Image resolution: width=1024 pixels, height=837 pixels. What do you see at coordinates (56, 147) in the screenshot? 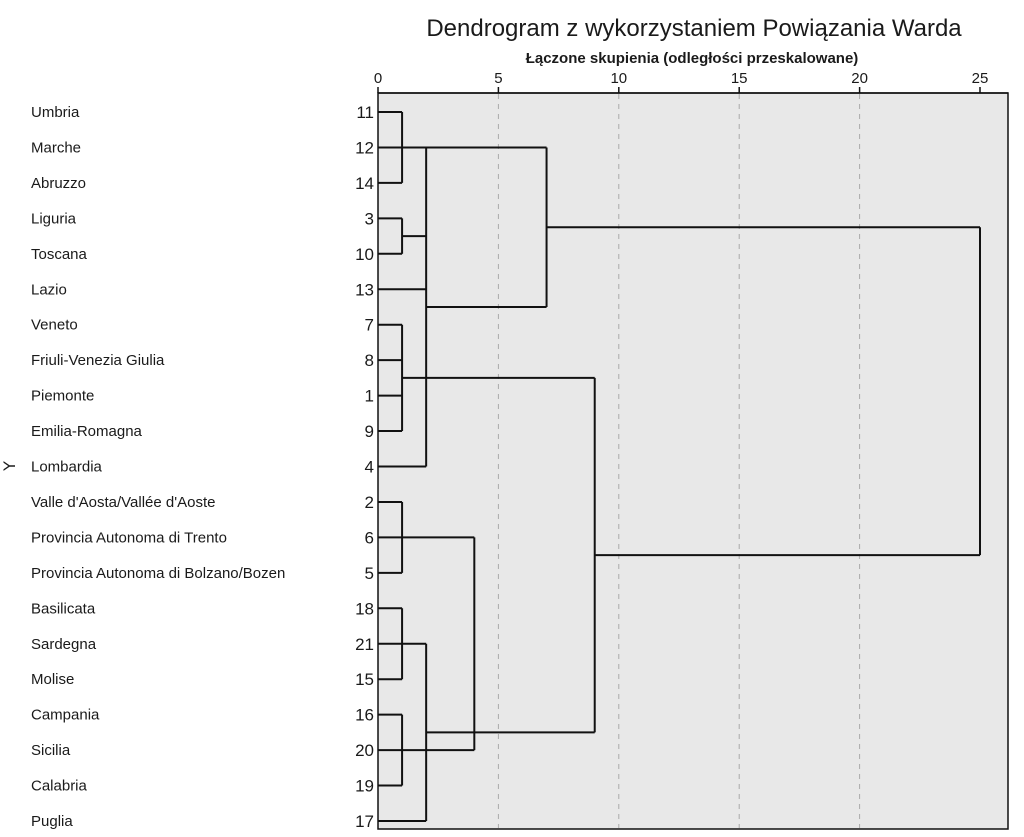
I see `leaf-name-label: Marche` at bounding box center [56, 147].